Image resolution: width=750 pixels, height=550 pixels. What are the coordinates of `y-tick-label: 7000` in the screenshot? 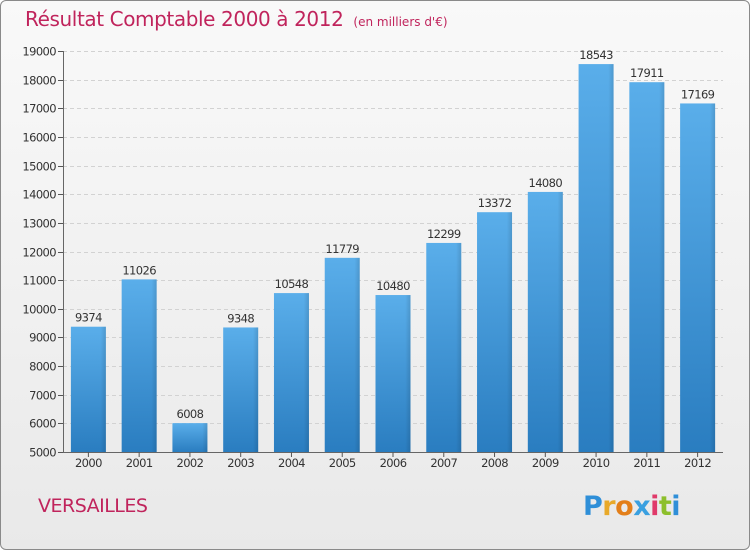 It's located at (42, 396).